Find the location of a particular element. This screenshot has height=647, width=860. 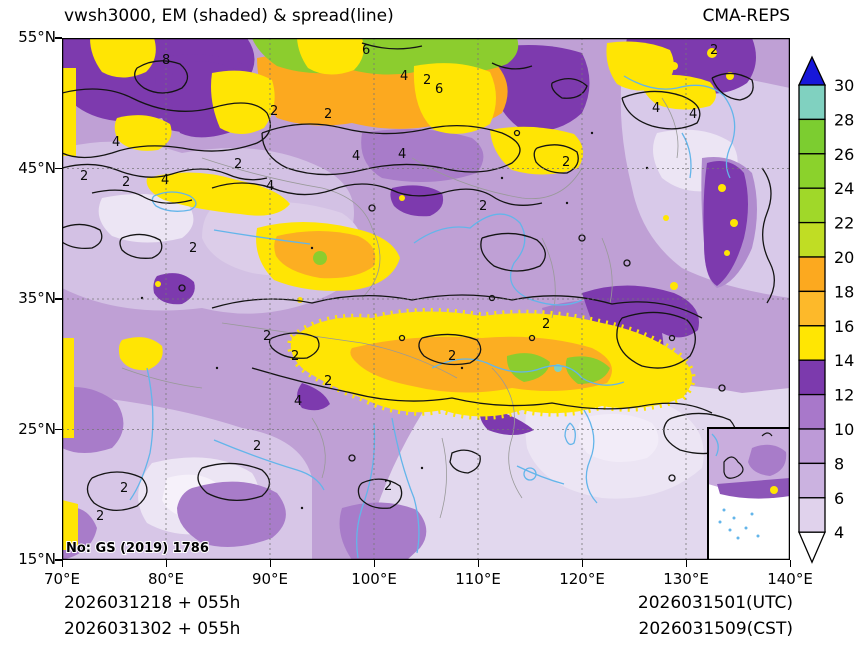

valid-time-cst: 2026031509(CST) is located at coordinates (715, 629).